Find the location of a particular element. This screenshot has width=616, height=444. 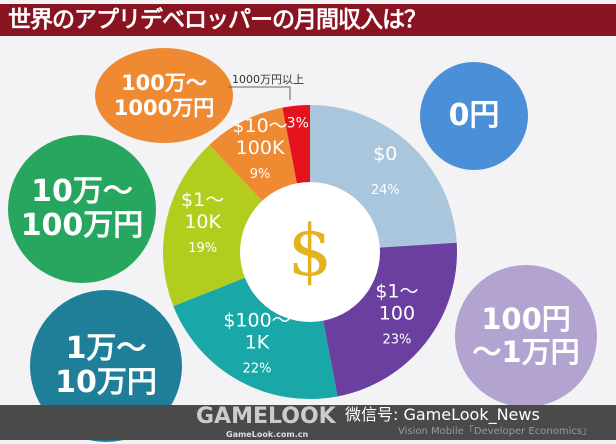

slice-label-0: $0 is located at coordinates (385, 154).